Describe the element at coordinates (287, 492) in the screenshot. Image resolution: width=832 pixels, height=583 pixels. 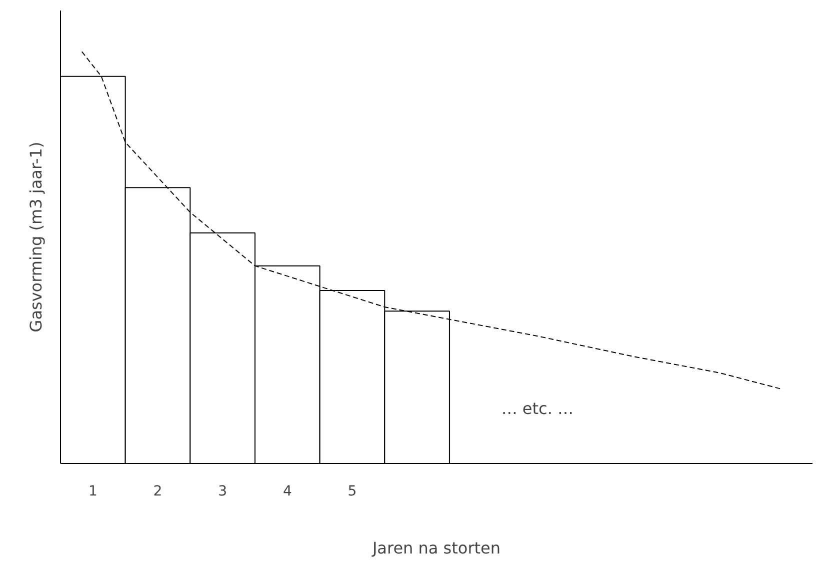
I see `x-tick-label: 4` at that location.